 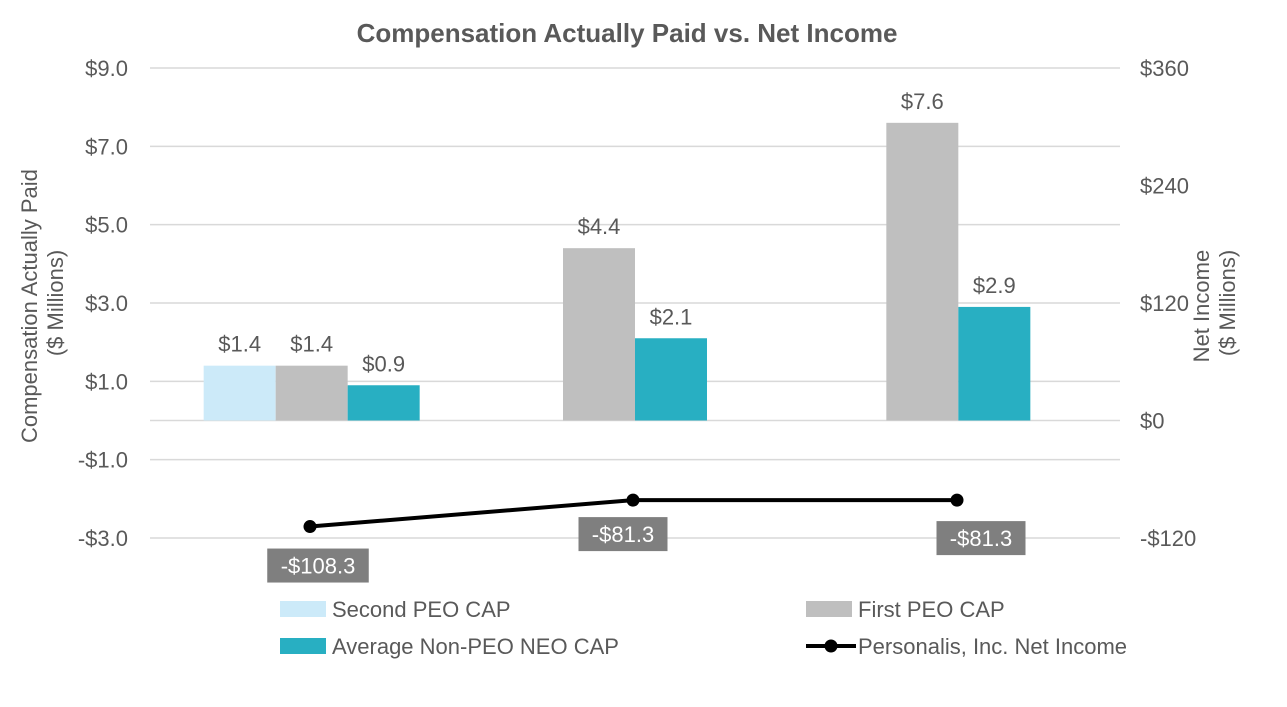 I want to click on left-tick-label: -$1.0, so click(x=103, y=460).